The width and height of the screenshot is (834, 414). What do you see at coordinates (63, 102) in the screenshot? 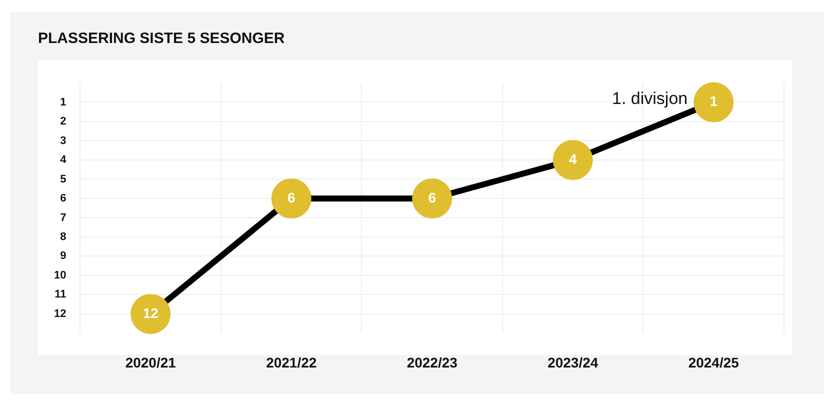
I see `y-tick-label: 1` at bounding box center [63, 102].